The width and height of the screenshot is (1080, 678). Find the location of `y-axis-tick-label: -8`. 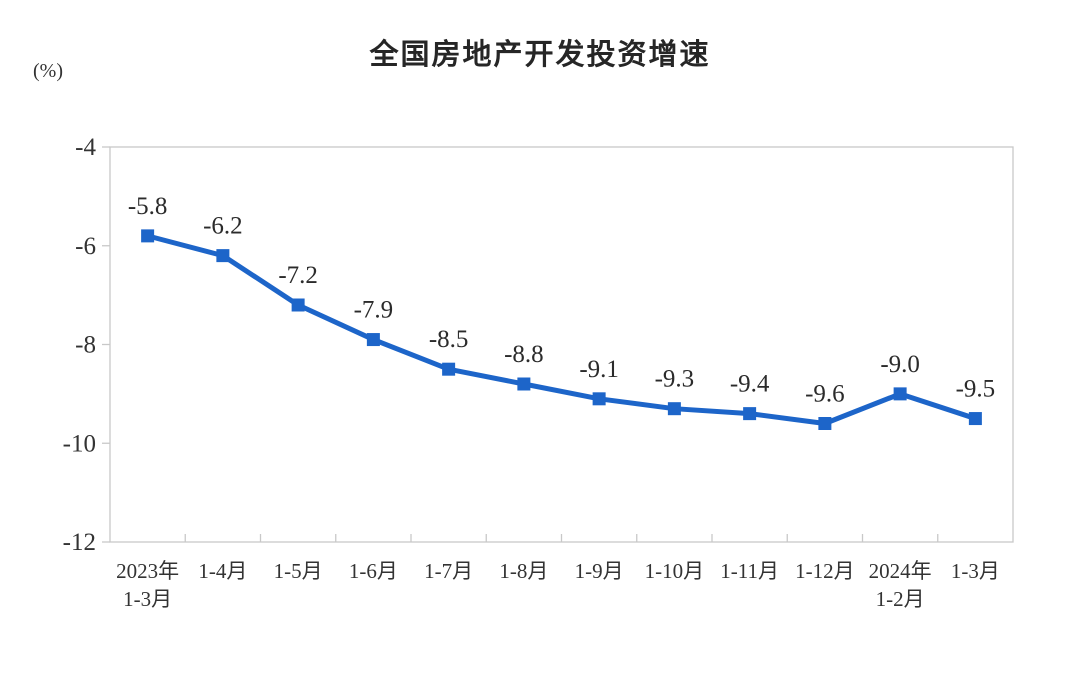

y-axis-tick-label: -8 is located at coordinates (85, 345).